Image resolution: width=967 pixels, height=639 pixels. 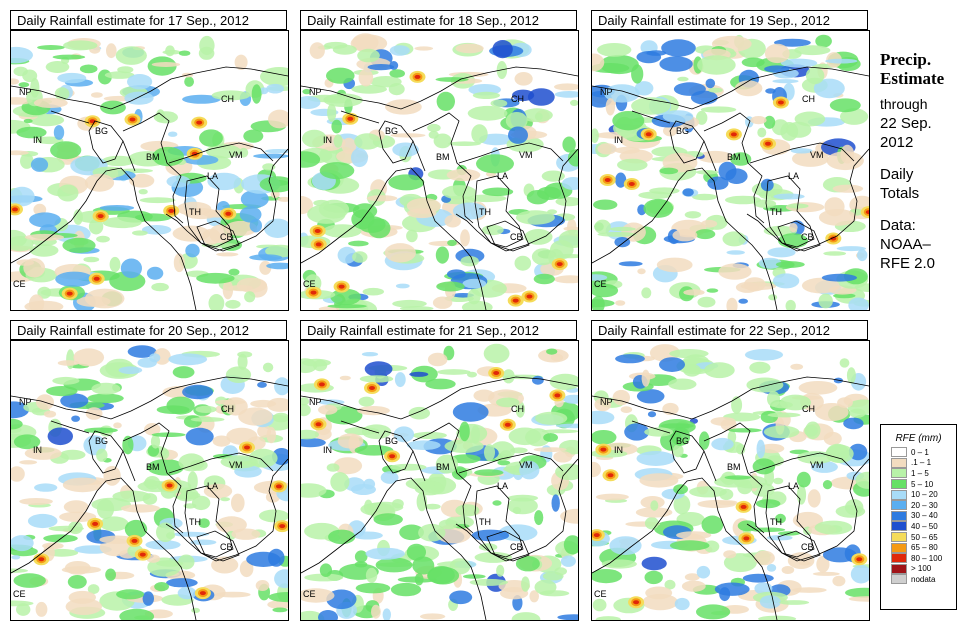 What do you see at coordinates (149, 498) in the screenshot?
I see `country-borders` at bounding box center [149, 498].